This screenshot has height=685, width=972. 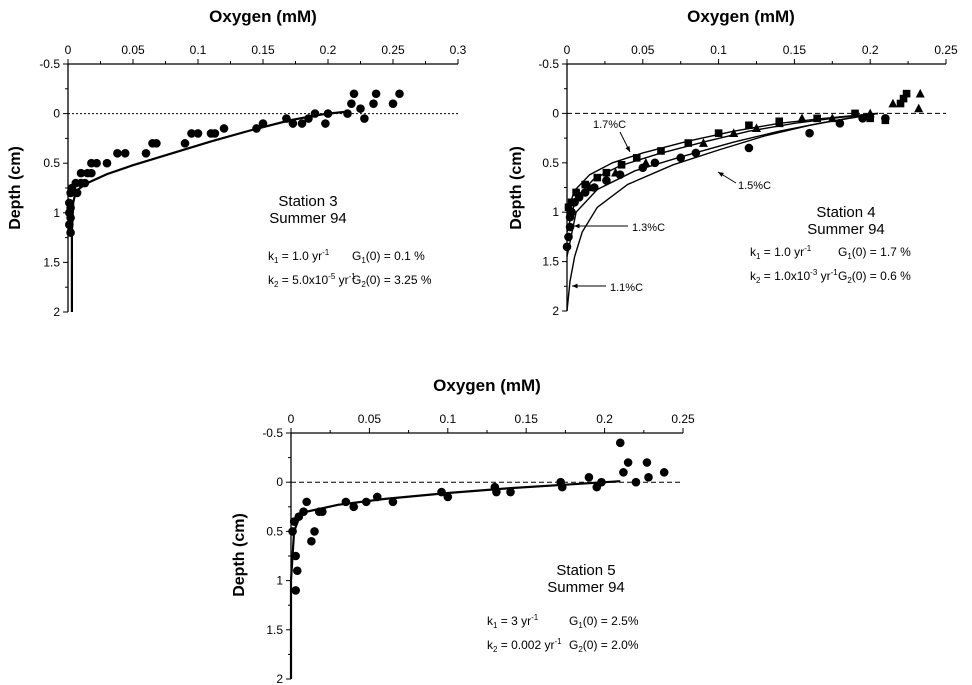 What do you see at coordinates (874, 277) in the screenshot?
I see `param-g-text: G2(0) = 0.6 %` at bounding box center [874, 277].